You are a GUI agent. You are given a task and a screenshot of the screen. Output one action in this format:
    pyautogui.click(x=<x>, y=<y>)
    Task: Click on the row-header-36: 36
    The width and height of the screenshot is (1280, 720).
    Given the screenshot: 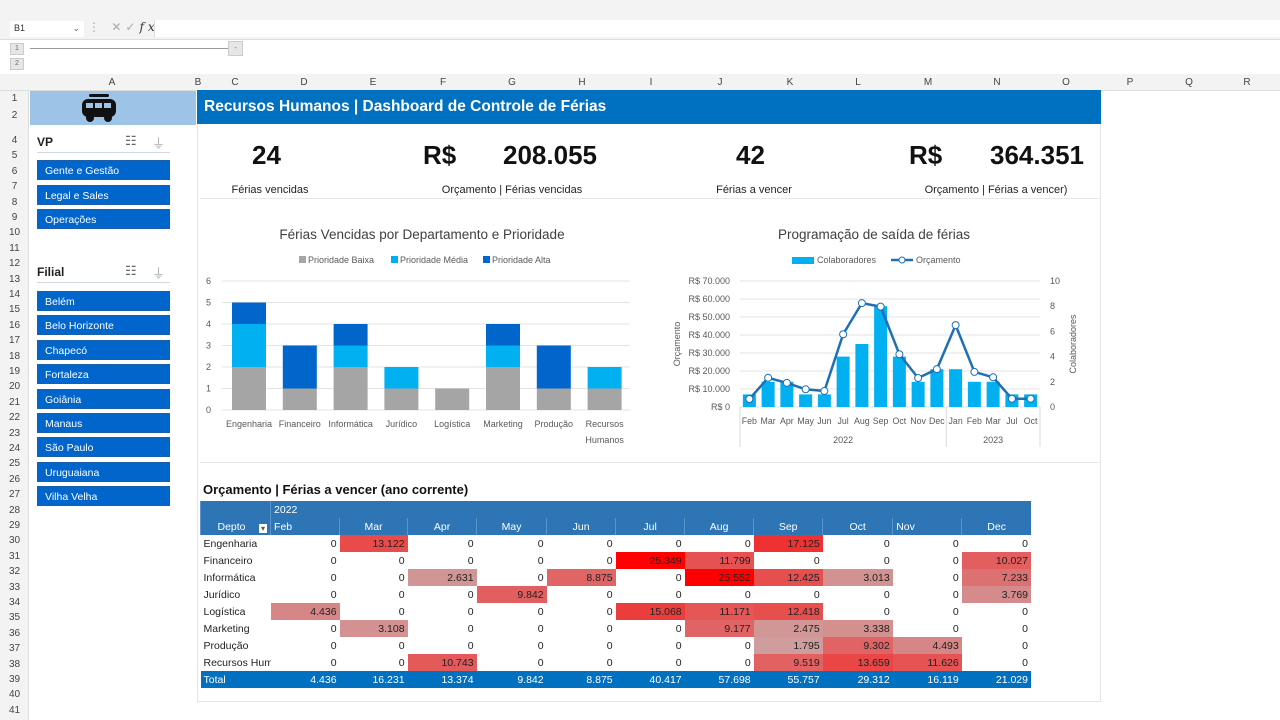 What is the action you would take?
    pyautogui.click(x=14, y=633)
    